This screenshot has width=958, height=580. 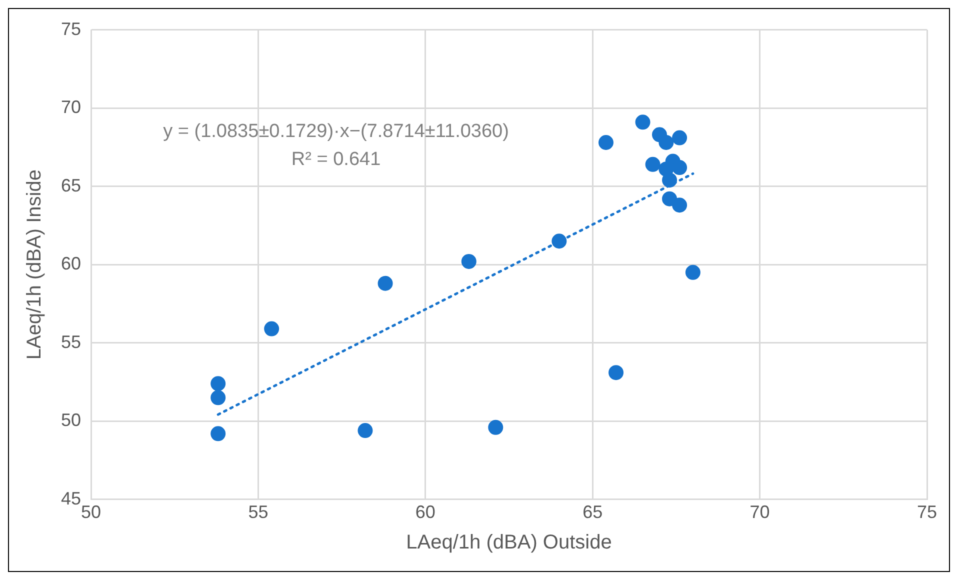 I want to click on annotation: y = (1.0835±0.1729)·x−(7.8714±11.0360), so click(x=336, y=131).